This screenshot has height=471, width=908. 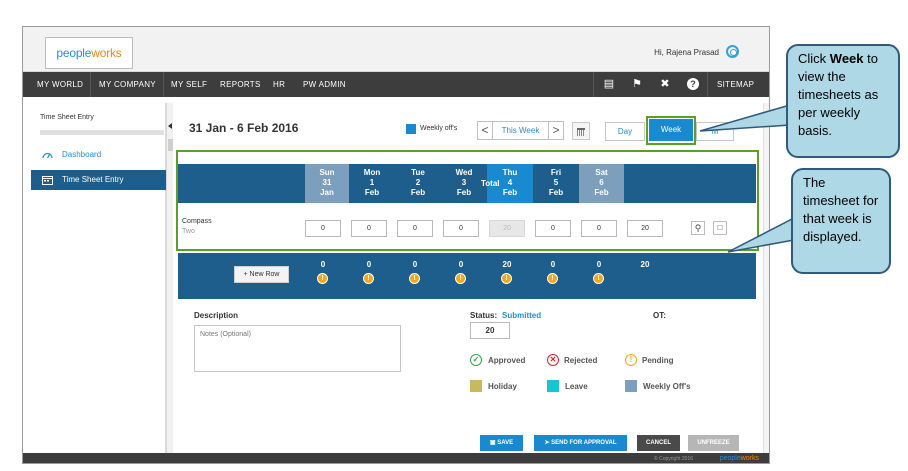 I want to click on hours-input-sun, so click(x=323, y=228).